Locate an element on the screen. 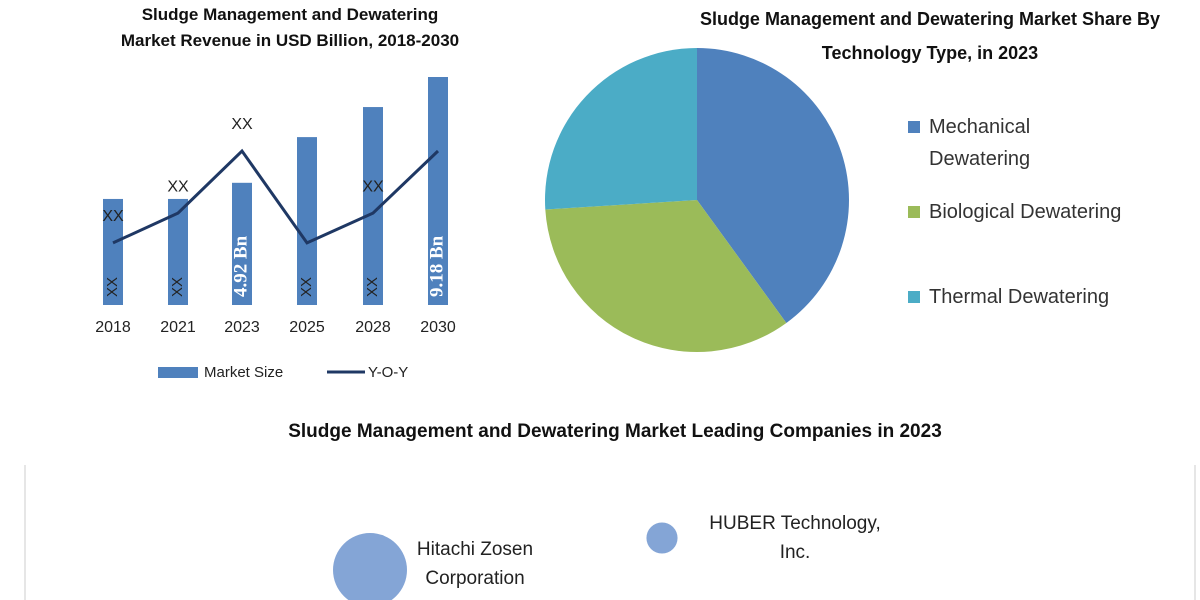 This screenshot has width=1200, height=600. legend-label: Thermal Dewatering is located at coordinates (1019, 297).